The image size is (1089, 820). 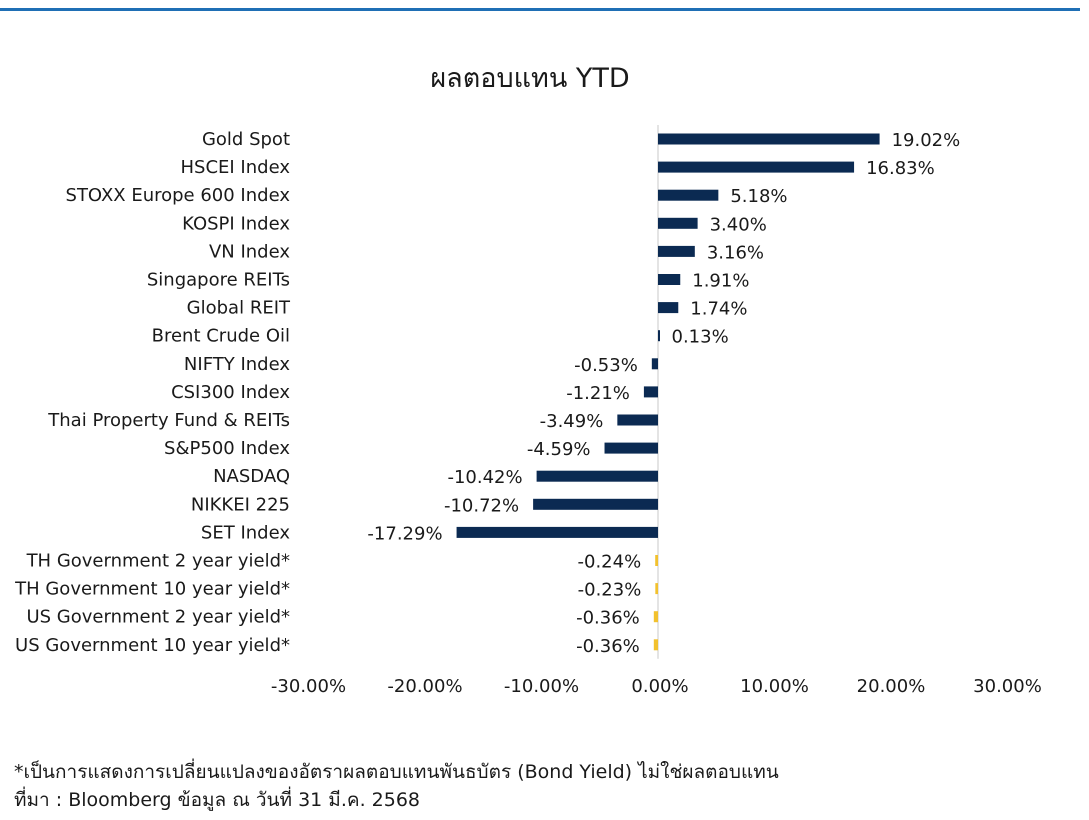 What do you see at coordinates (758, 196) in the screenshot?
I see `data-label: 5.18%` at bounding box center [758, 196].